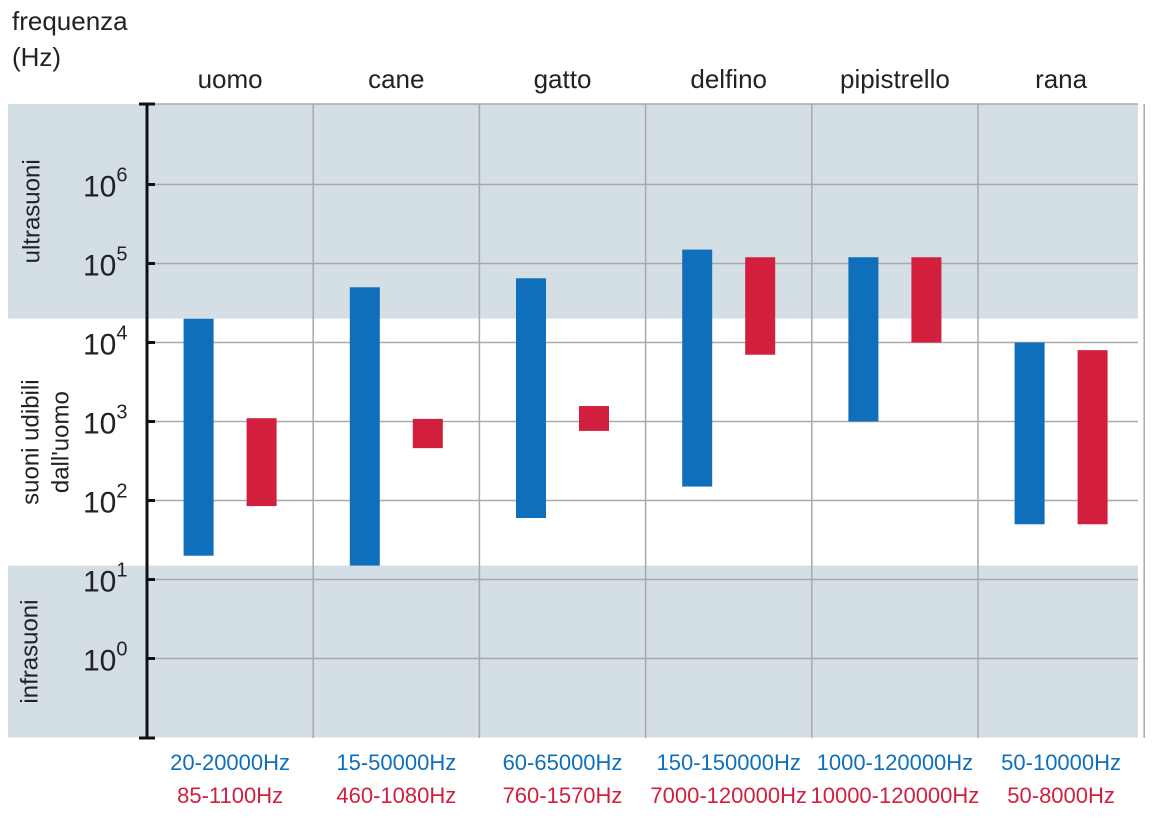 This screenshot has width=1154, height=834. What do you see at coordinates (1061, 79) in the screenshot?
I see `category-label: rana` at bounding box center [1061, 79].